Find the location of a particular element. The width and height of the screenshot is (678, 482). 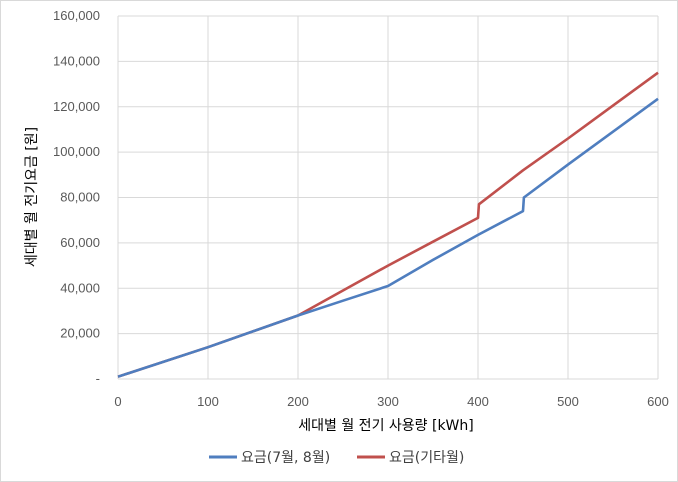

legend: 요금(7월, 8월) 요금(기타월) is located at coordinates (336, 458).